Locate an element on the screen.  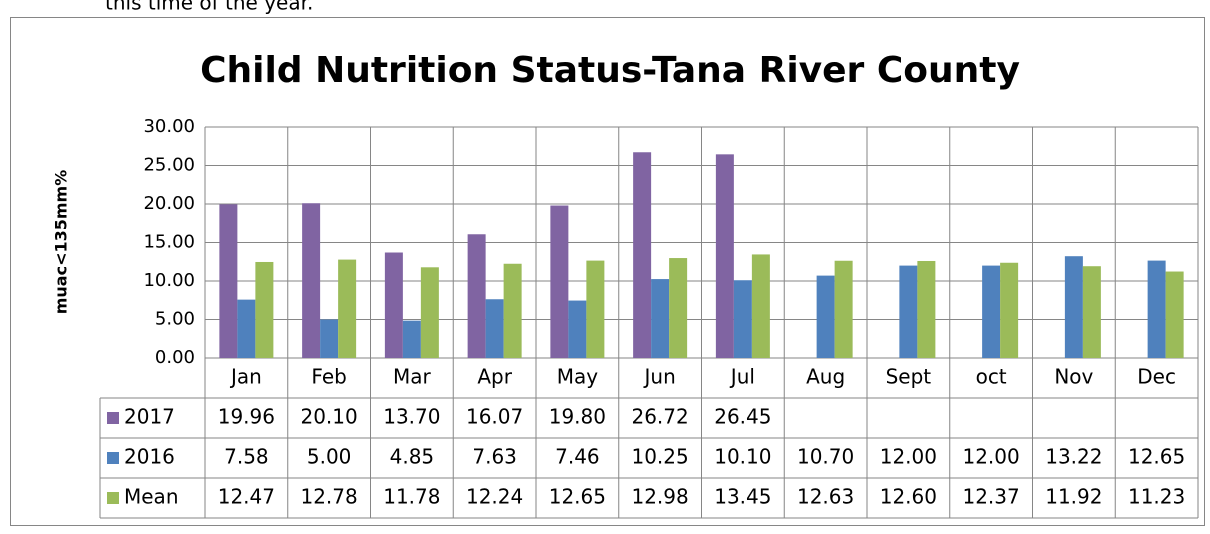
x-tick-label: Feb is located at coordinates (328, 377).